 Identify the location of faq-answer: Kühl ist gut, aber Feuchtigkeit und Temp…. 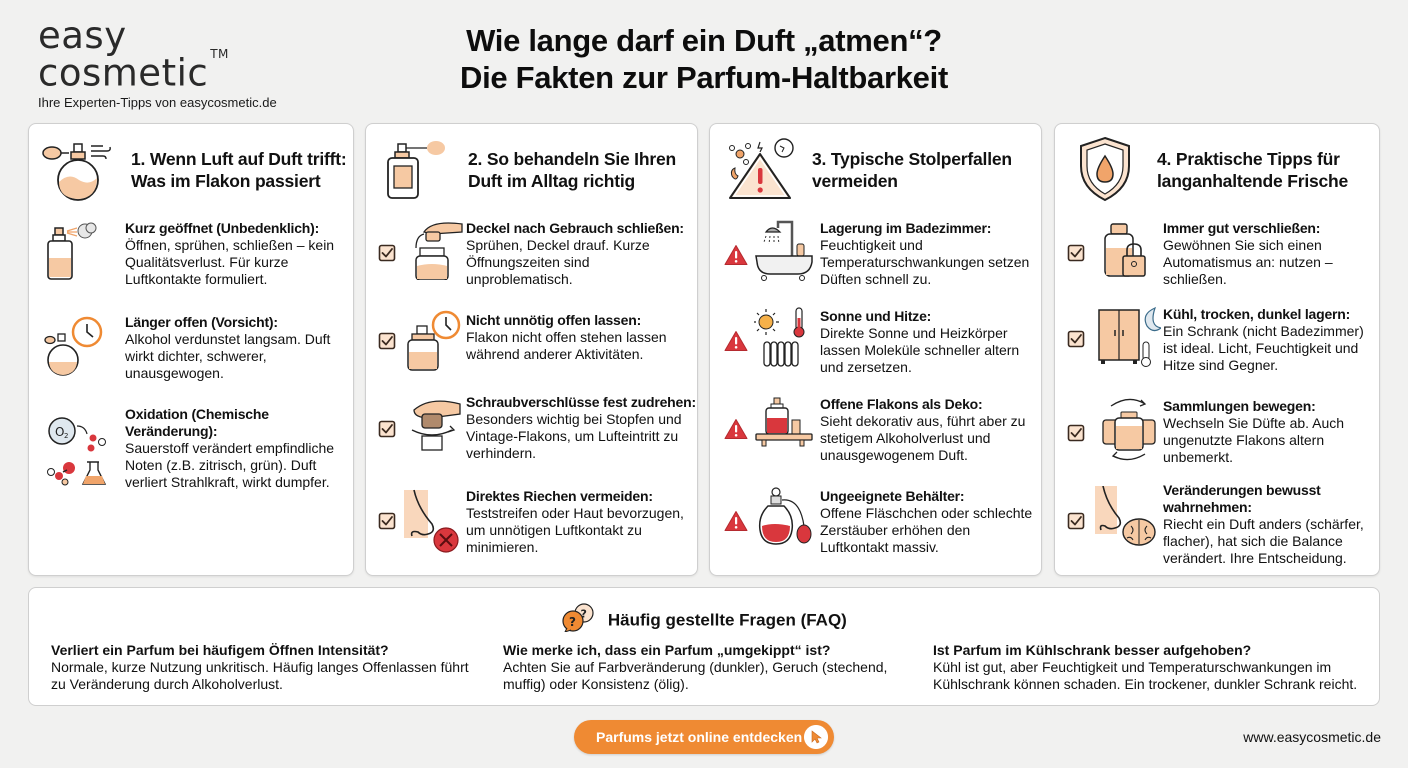
(1145, 675).